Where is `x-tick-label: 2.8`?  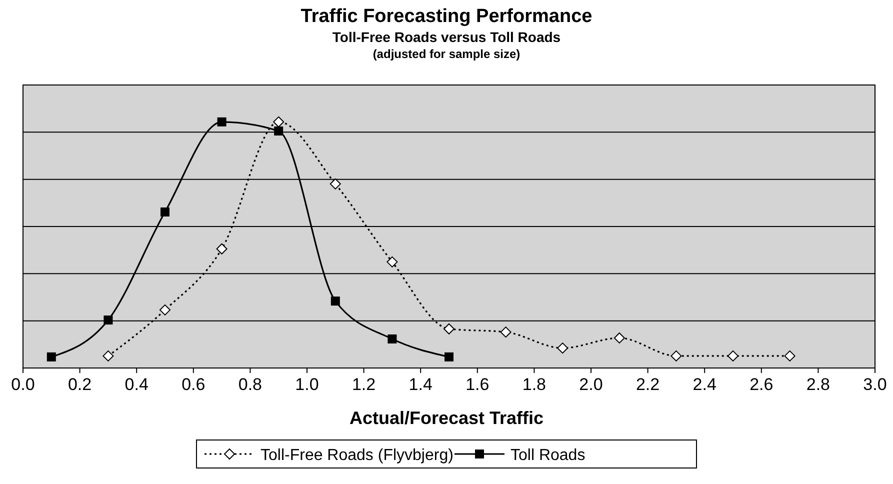
x-tick-label: 2.8 is located at coordinates (818, 384).